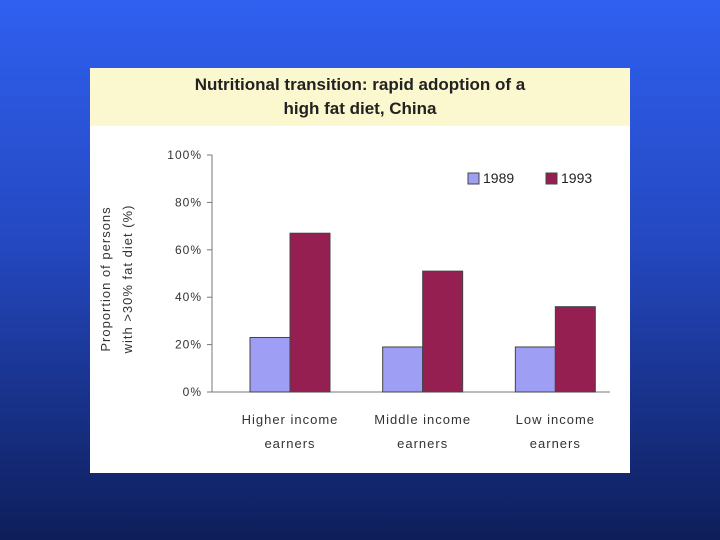 The image size is (720, 540). What do you see at coordinates (188, 345) in the screenshot?
I see `y-tick-label: 20%` at bounding box center [188, 345].